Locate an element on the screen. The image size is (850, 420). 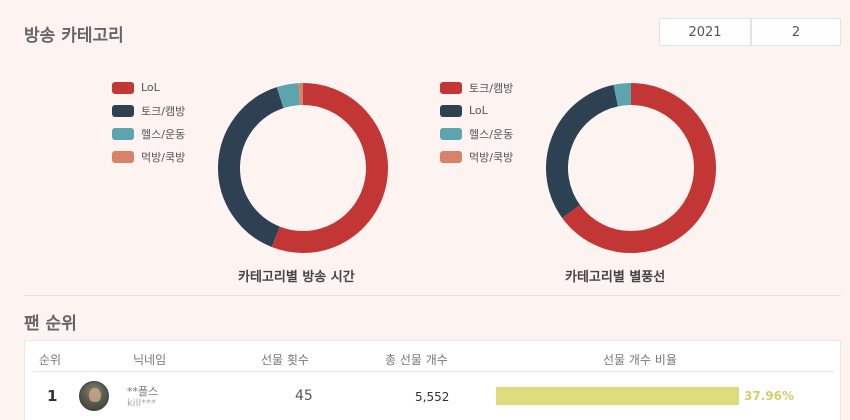
rank-value: 1 is located at coordinates (52, 396).